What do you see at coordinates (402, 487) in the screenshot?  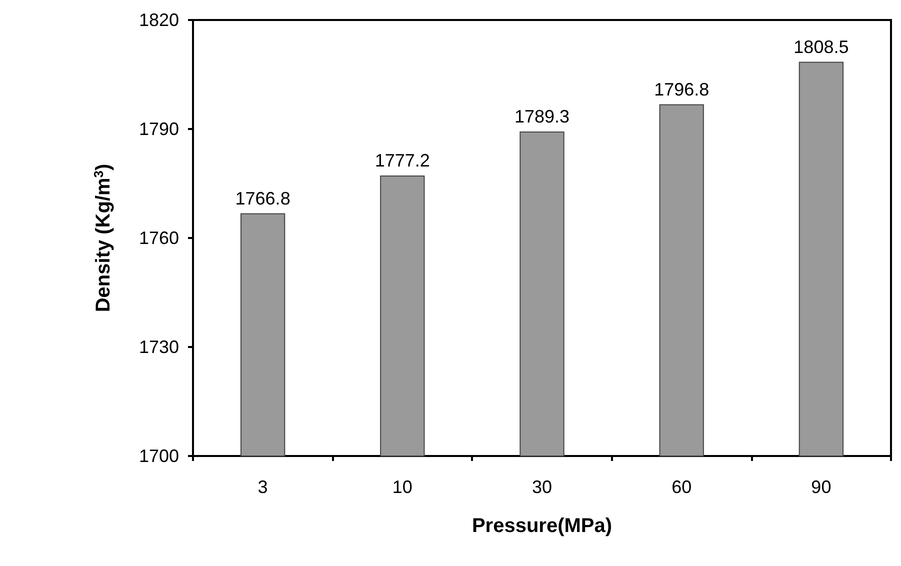 I see `x-tick-label: 10` at bounding box center [402, 487].